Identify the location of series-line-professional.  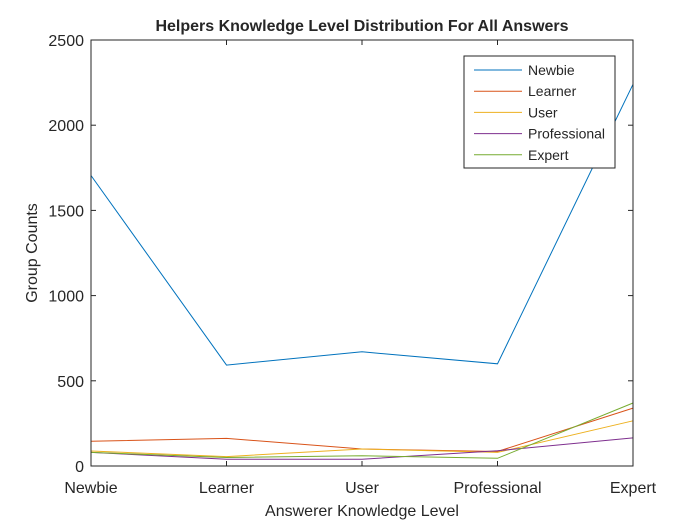
(362, 448).